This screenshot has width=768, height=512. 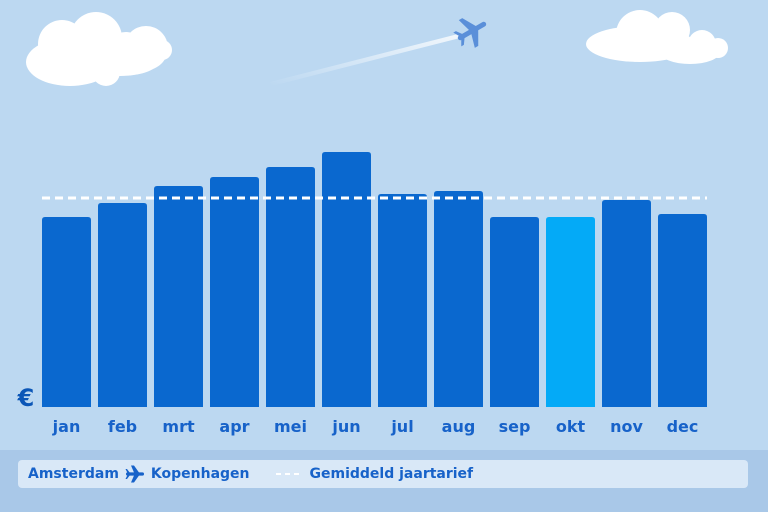 I want to click on cloud-left, so click(x=99, y=49).